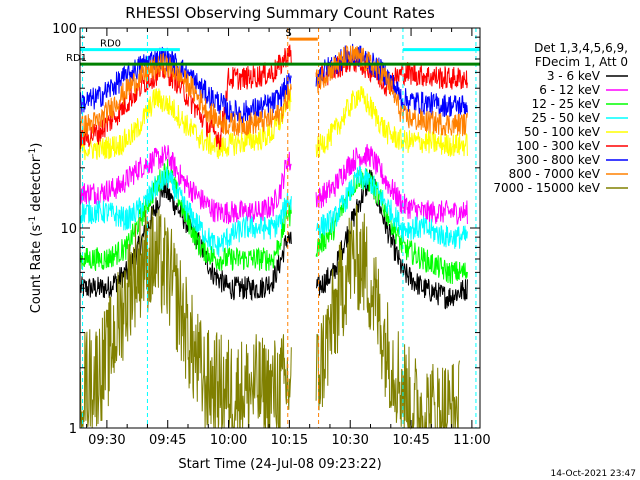 The width and height of the screenshot is (640, 480). What do you see at coordinates (562, 132) in the screenshot?
I see `legend-entry-label: 50 - 100 keV` at bounding box center [562, 132].